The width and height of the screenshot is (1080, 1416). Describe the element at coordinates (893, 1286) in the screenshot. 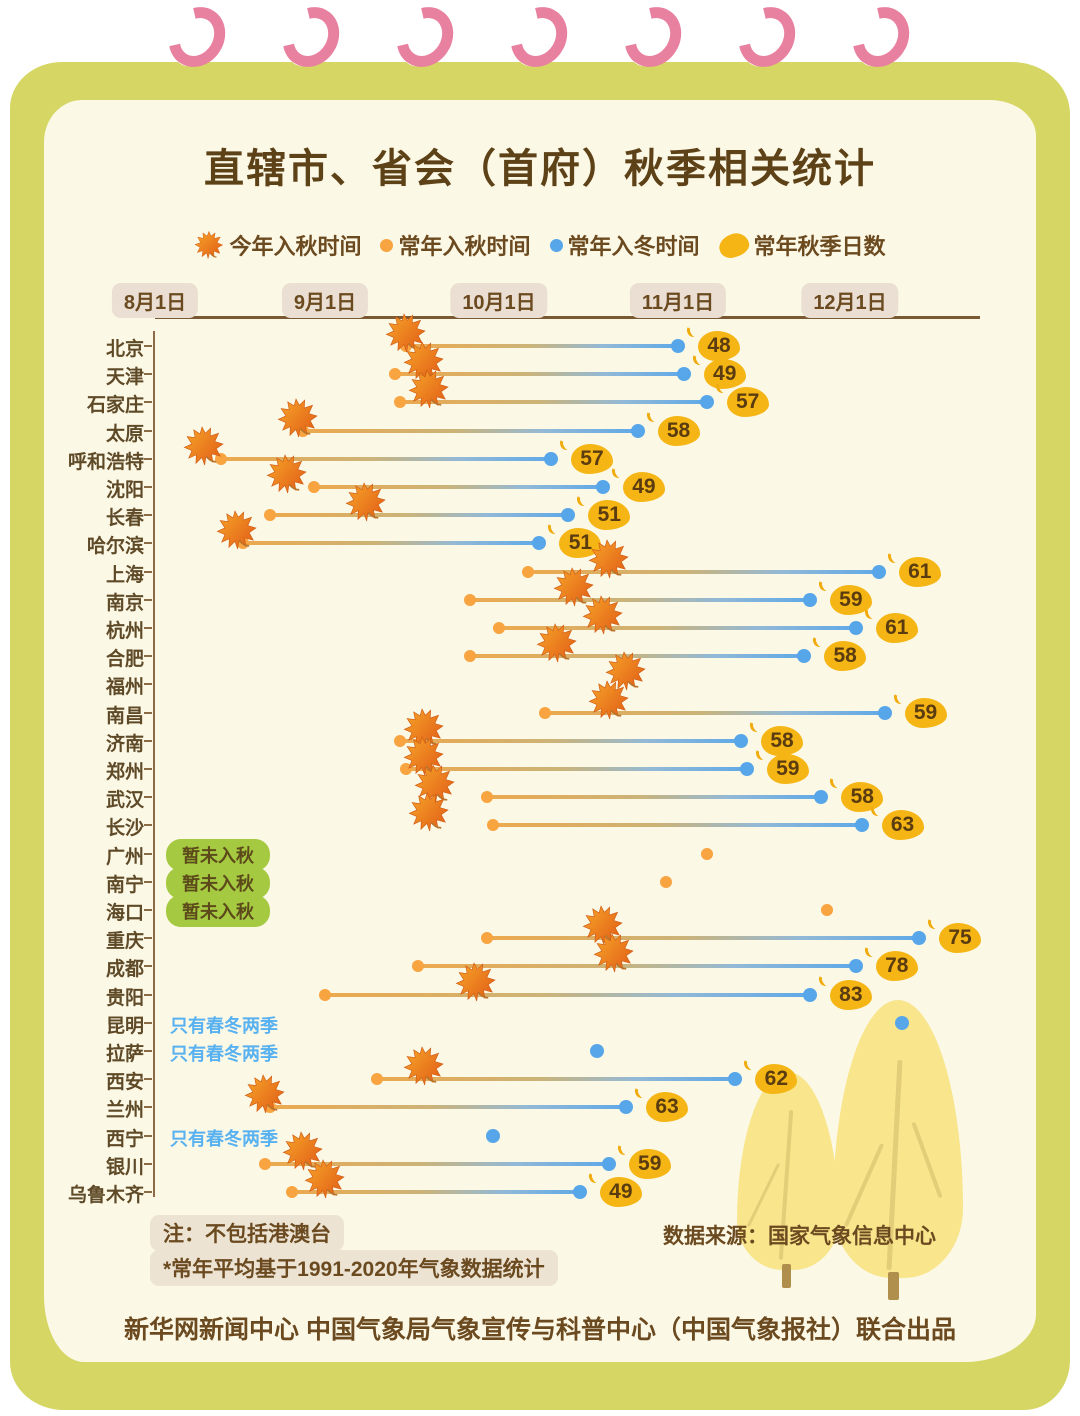

I see `tree-trunk` at that location.